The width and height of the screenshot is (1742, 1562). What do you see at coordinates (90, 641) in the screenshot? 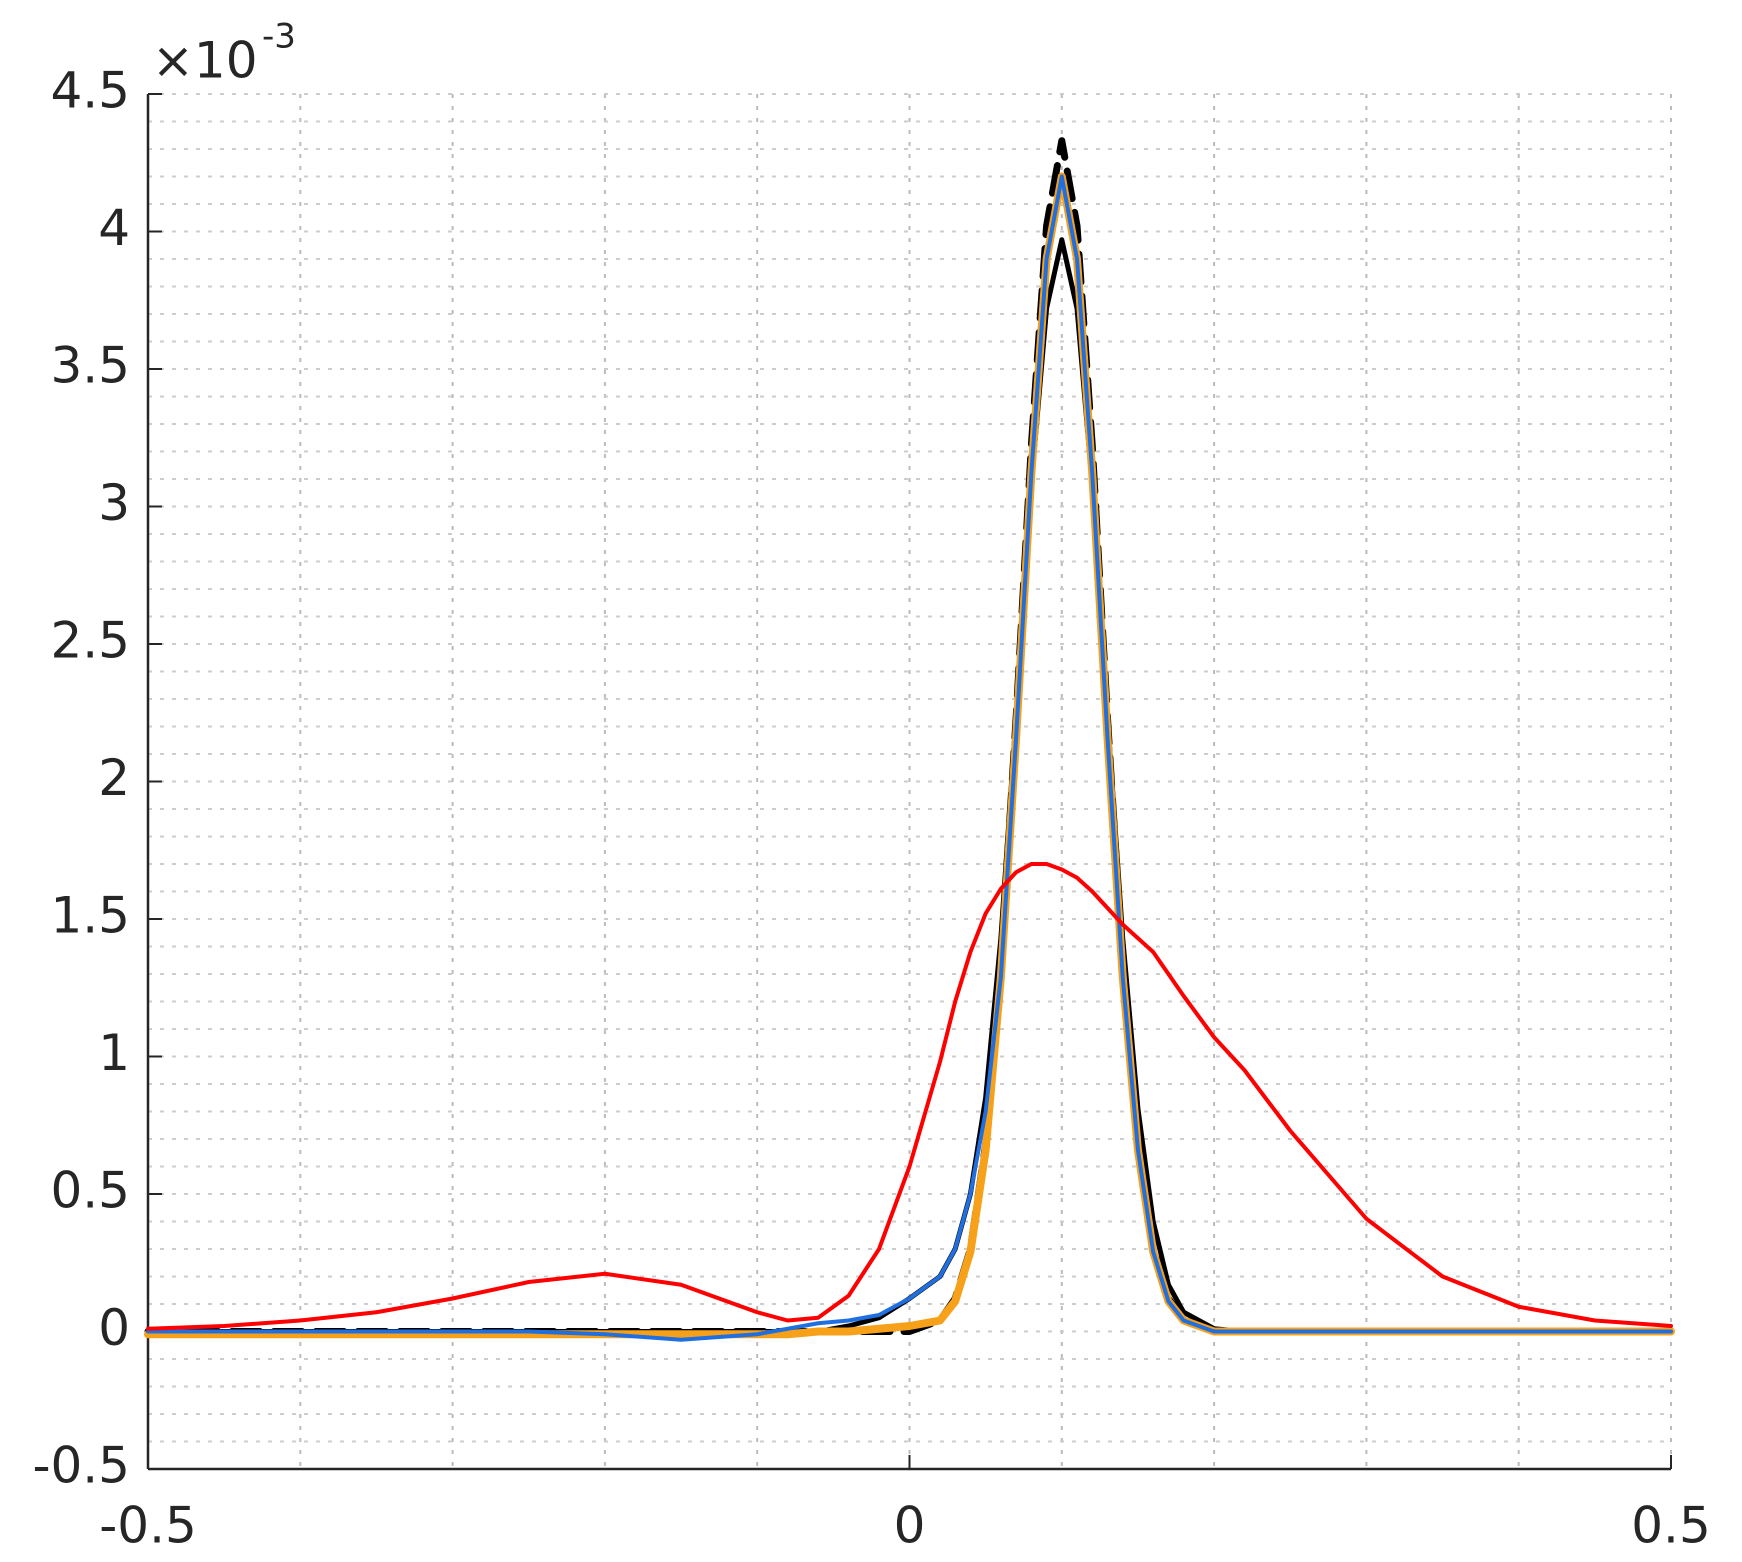
I see `y-tick-label: 2.5` at bounding box center [90, 641].